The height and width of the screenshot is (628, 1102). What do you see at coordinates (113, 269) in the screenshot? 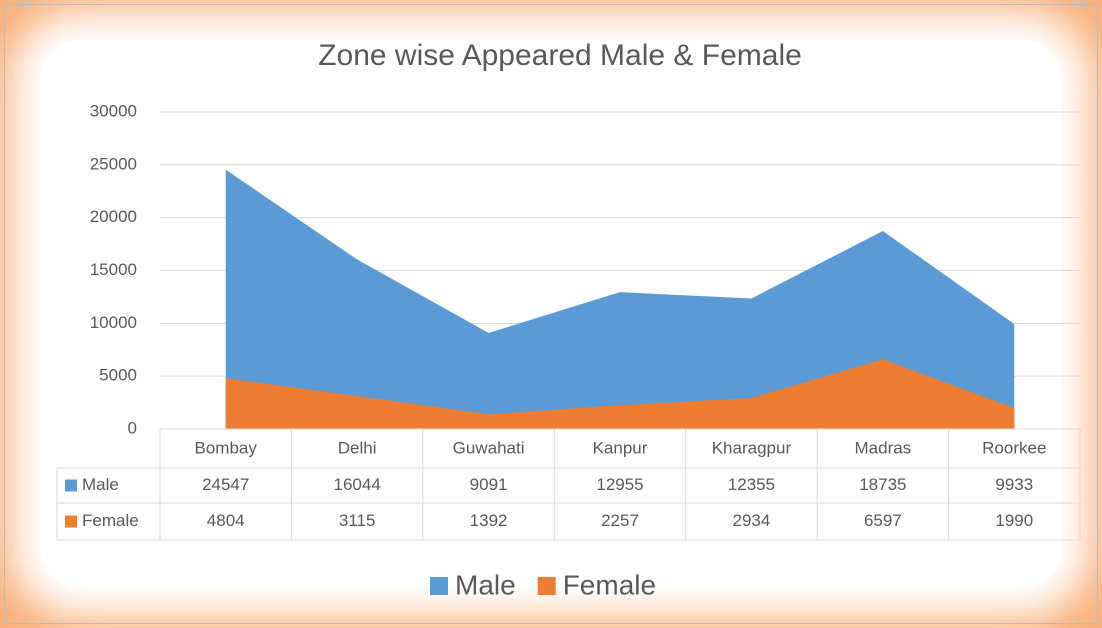
I see `y-tick-label: 15000` at bounding box center [113, 269].